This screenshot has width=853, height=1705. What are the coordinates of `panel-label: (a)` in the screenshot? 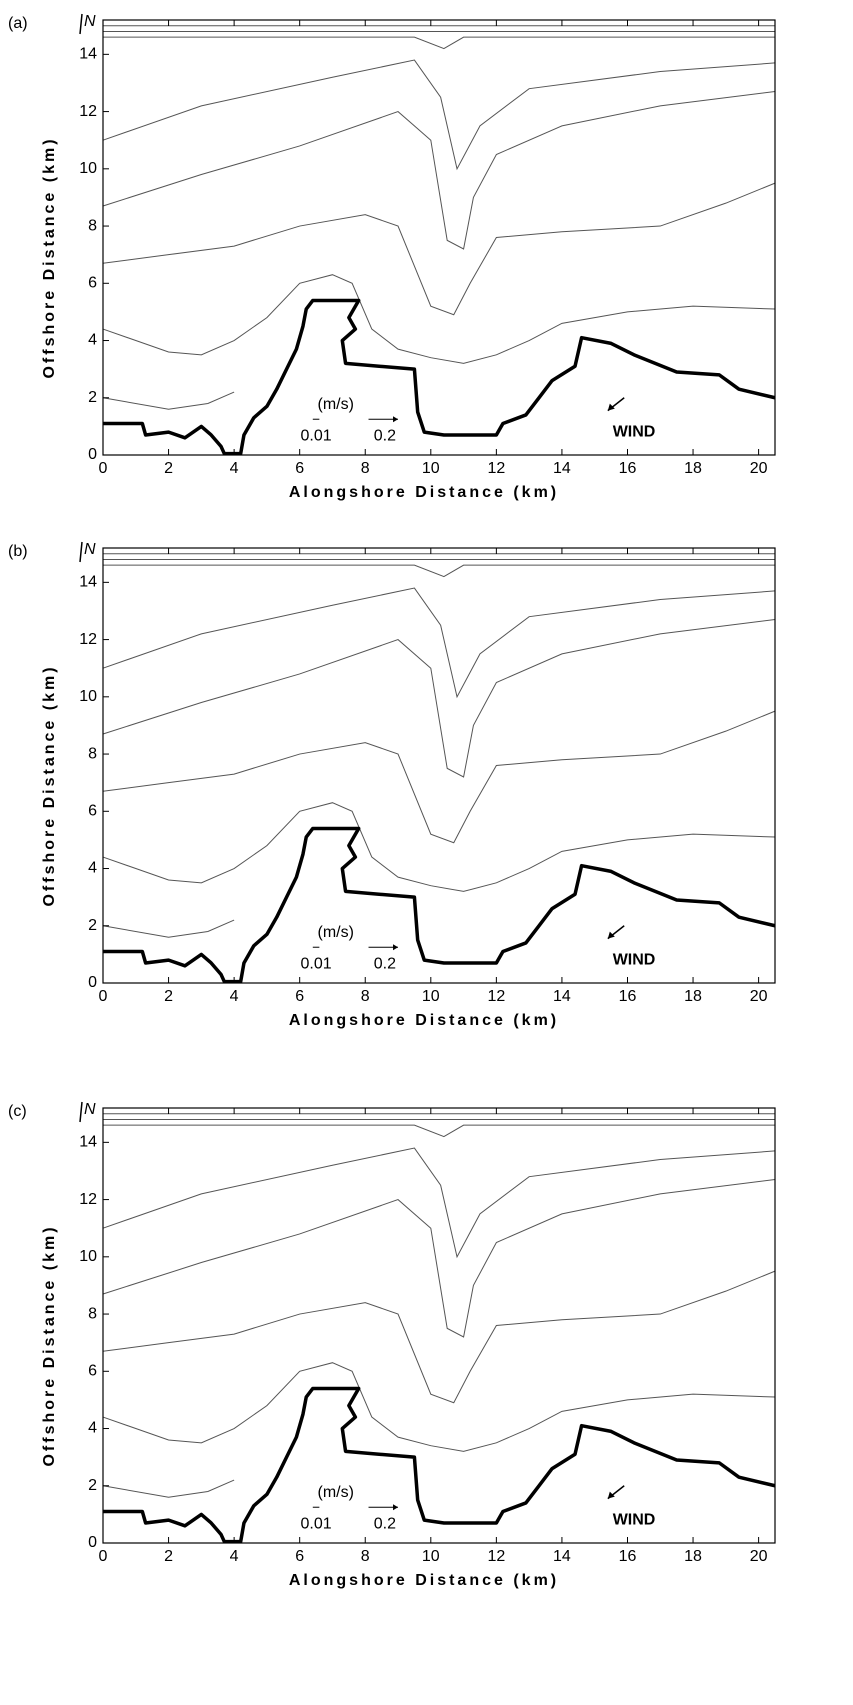 It's located at (18, 23).